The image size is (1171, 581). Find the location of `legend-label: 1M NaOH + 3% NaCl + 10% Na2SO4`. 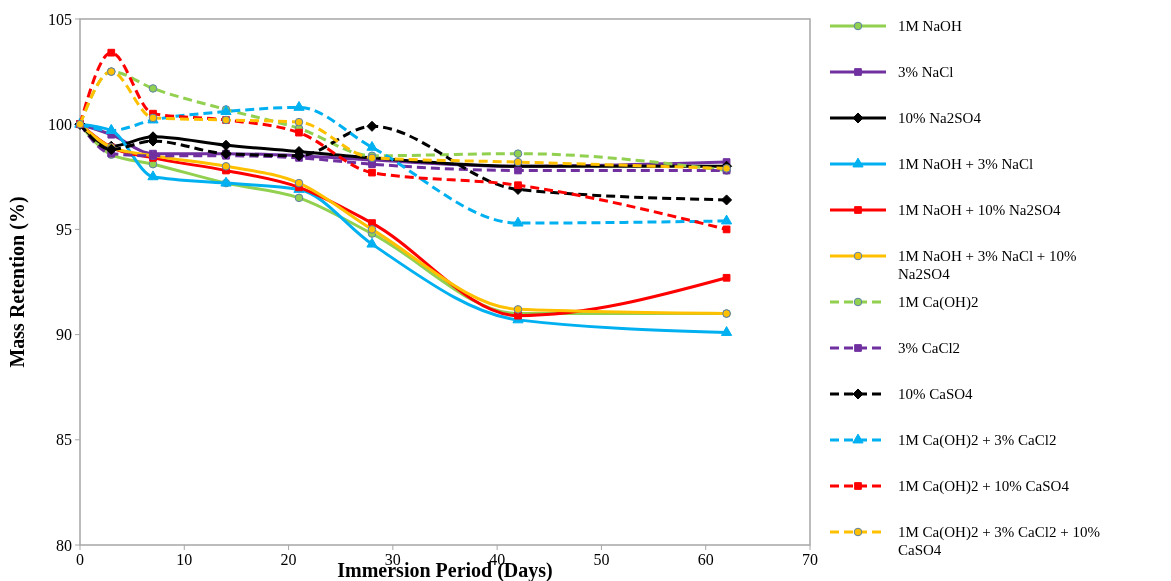

legend-label: 1M NaOH + 3% NaCl + 10% Na2SO4 is located at coordinates (987, 265).